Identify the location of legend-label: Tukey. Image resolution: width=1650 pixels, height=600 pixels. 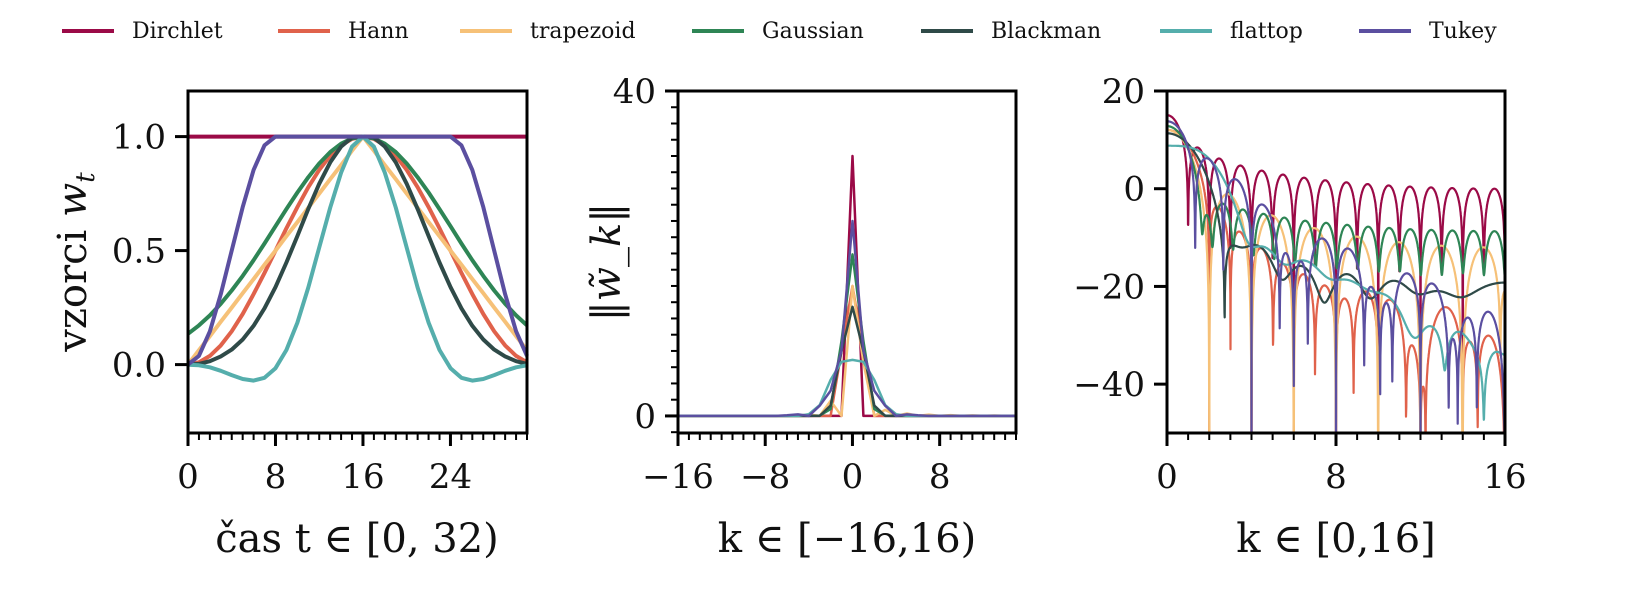
(1463, 31).